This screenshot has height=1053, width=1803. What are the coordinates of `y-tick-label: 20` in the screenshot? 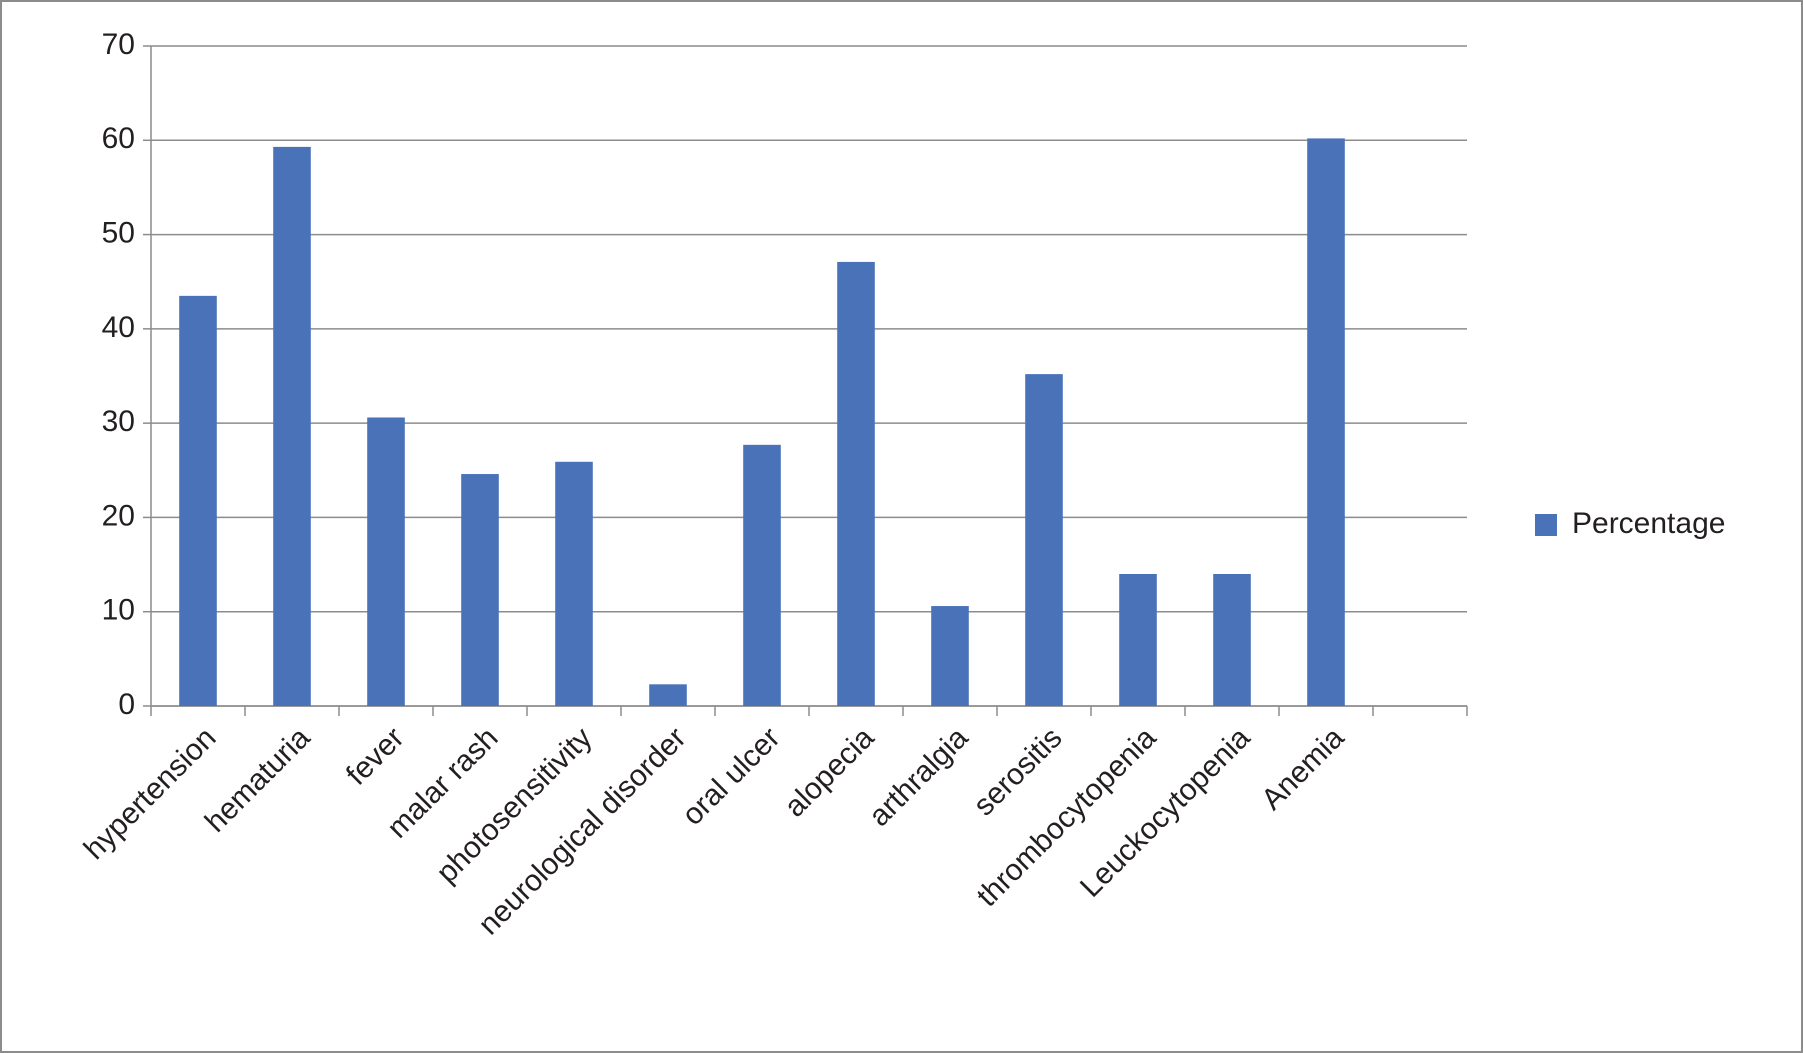 It's located at (118, 515).